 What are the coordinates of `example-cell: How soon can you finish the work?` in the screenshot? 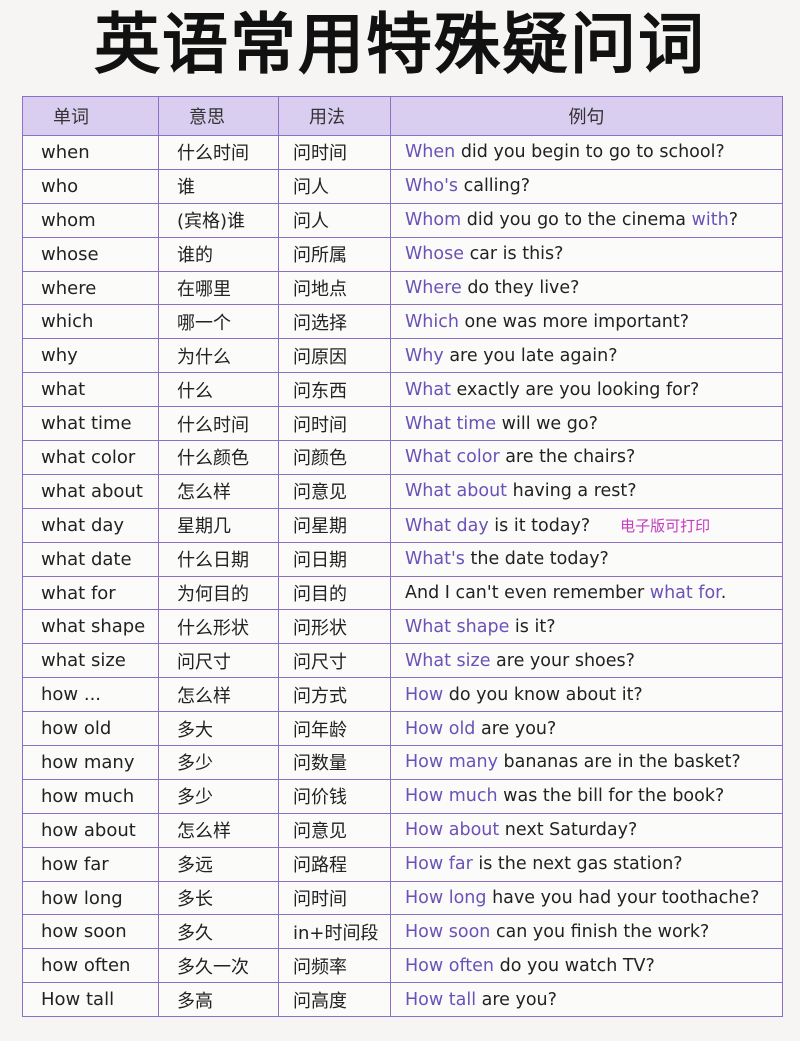 It's located at (586, 932).